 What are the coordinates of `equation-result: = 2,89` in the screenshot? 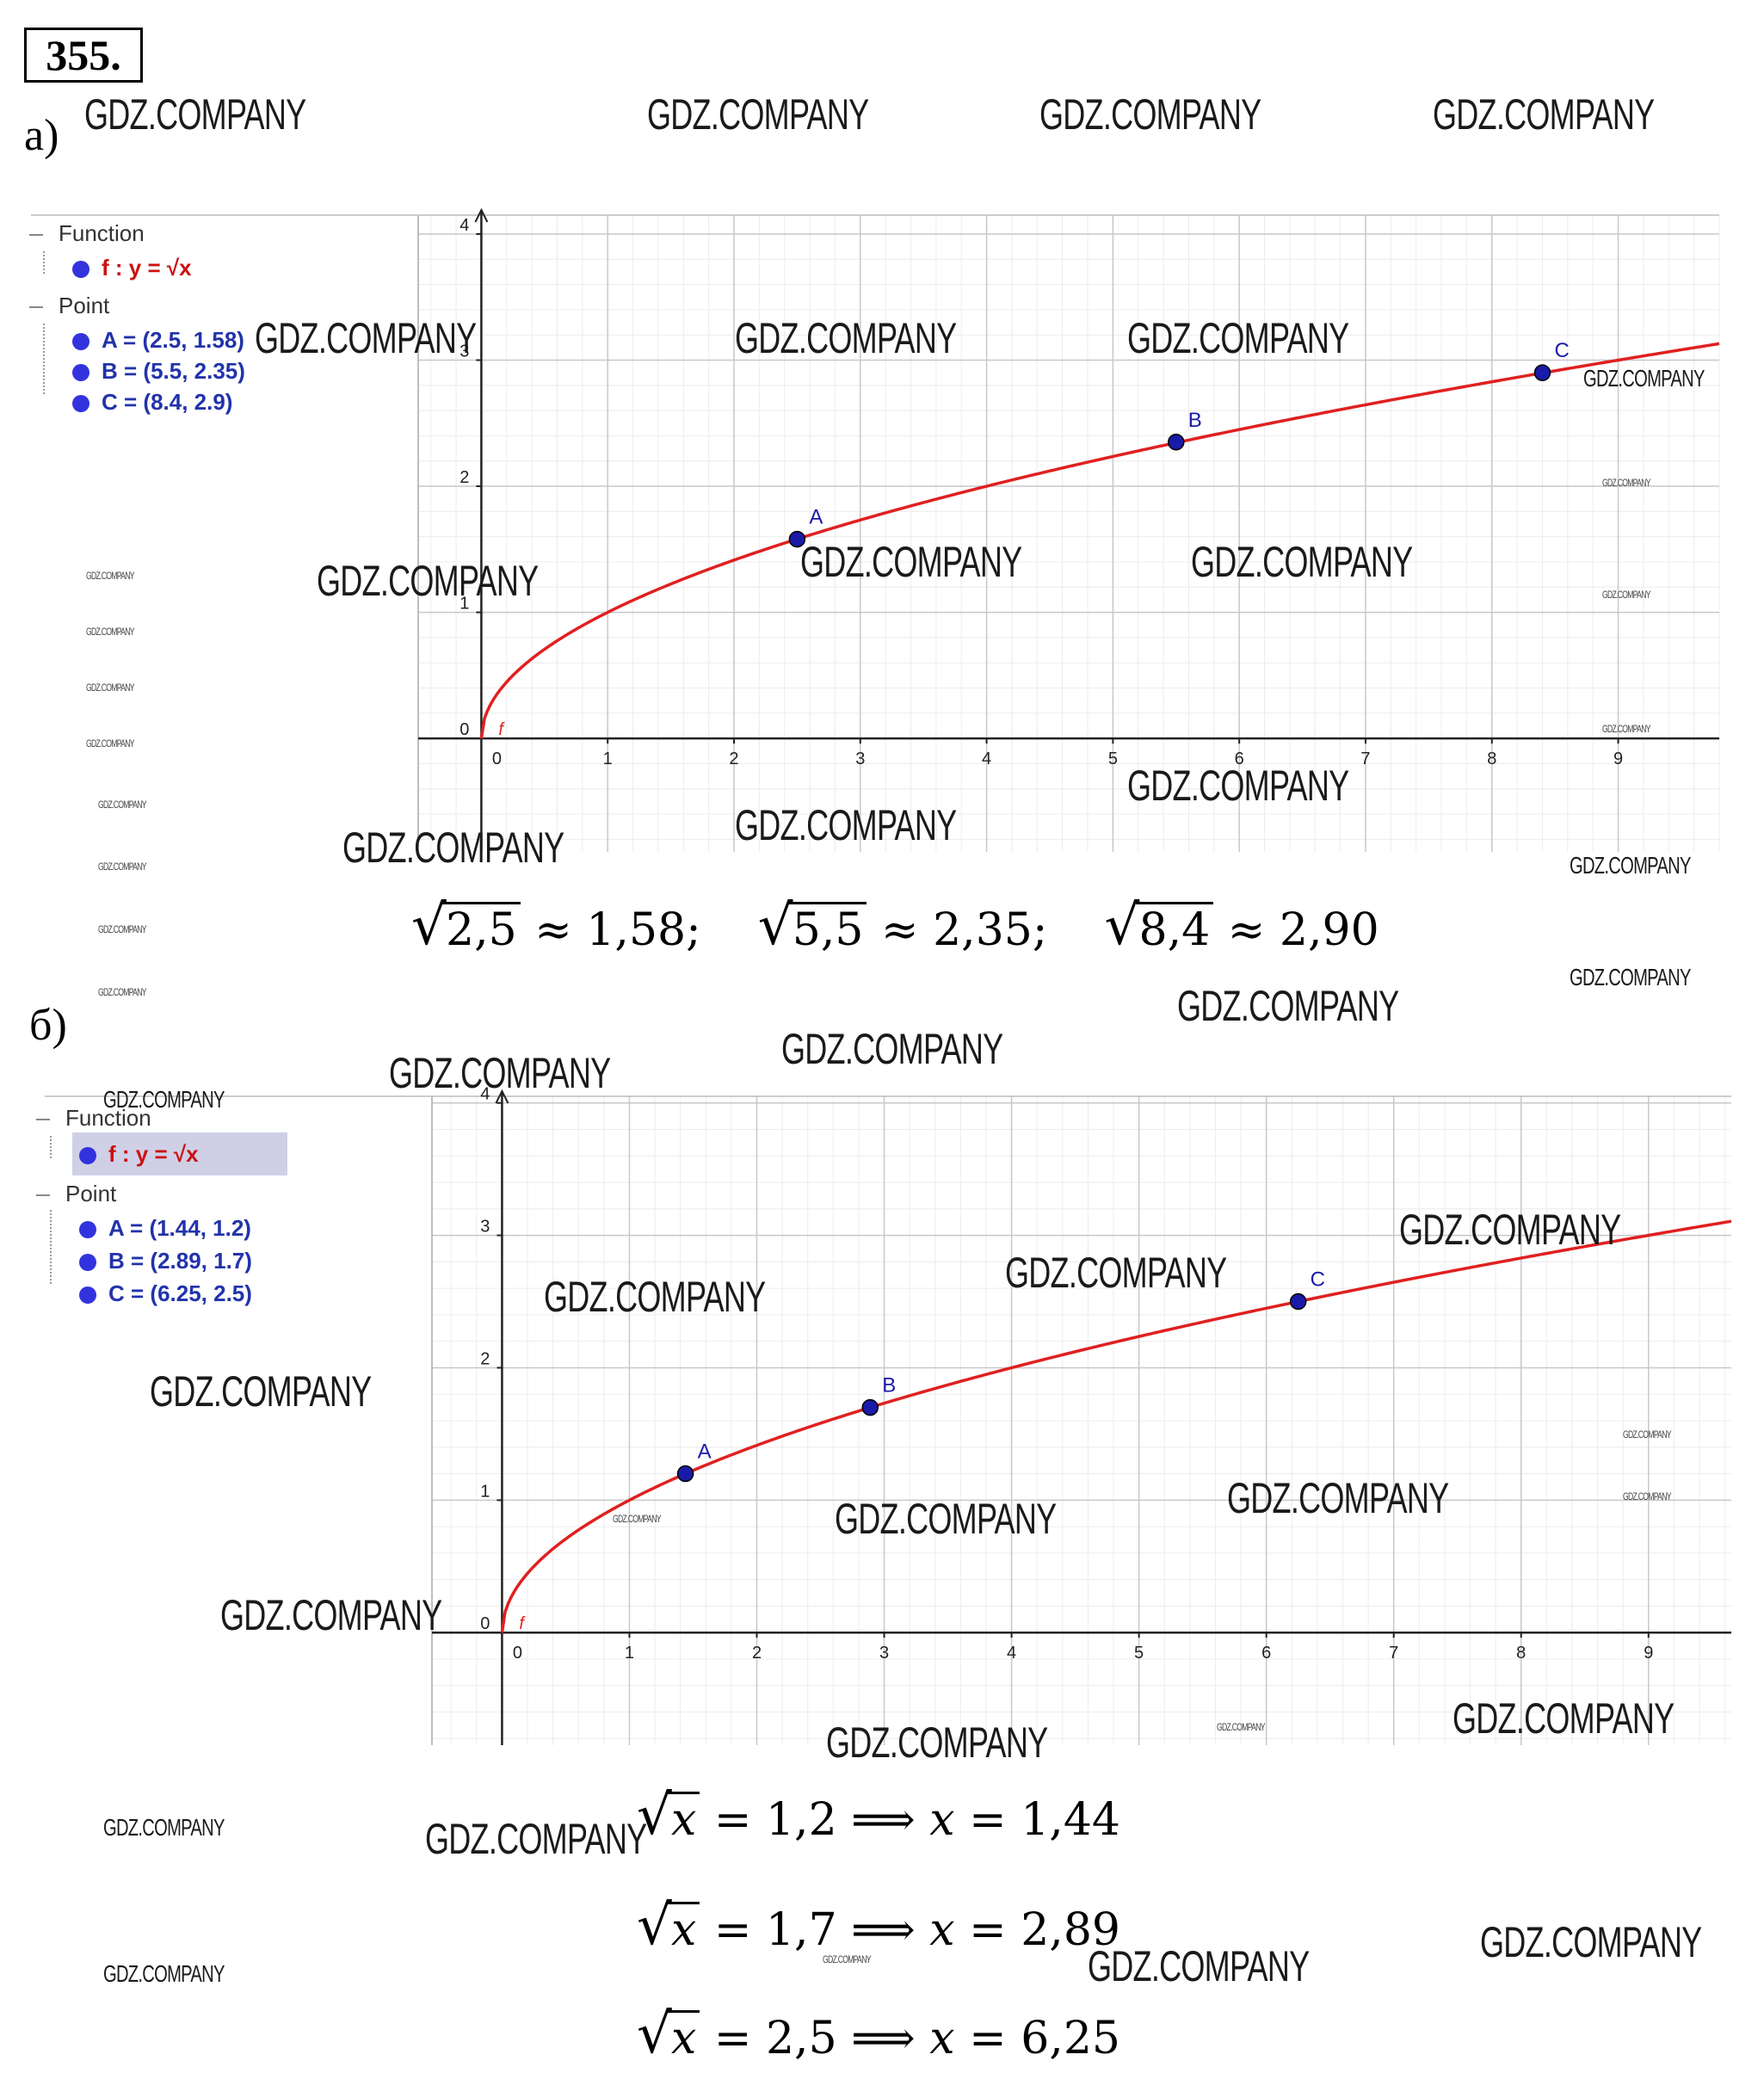 It's located at (1037, 1930).